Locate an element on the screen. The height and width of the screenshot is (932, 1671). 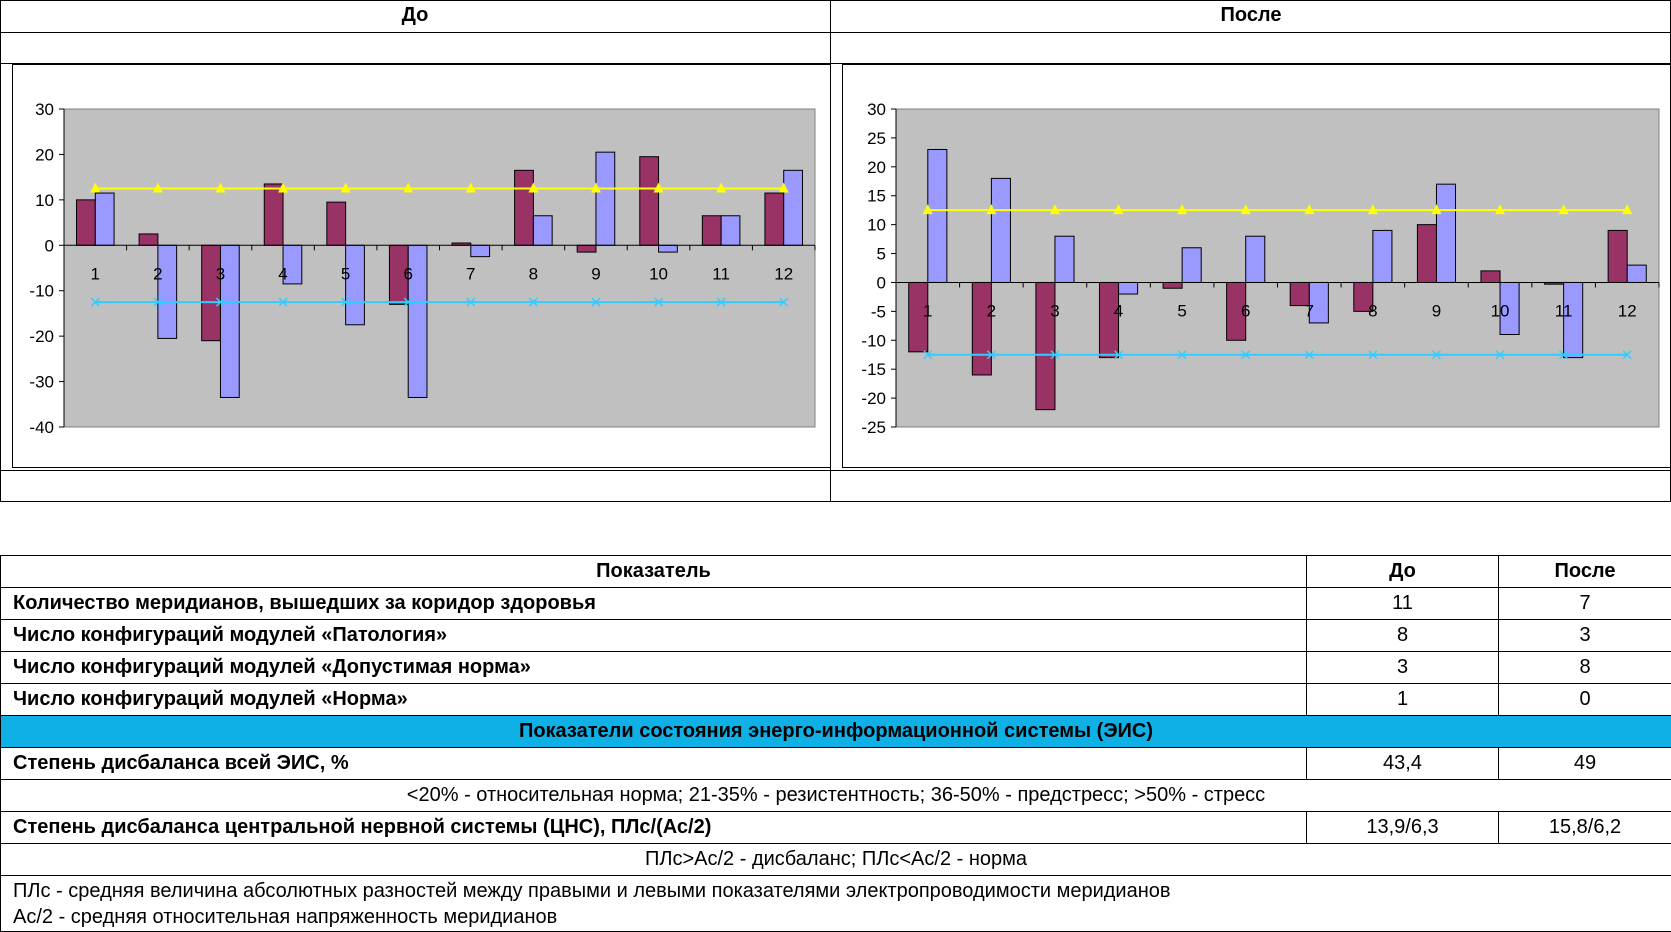
cns-note: ПЛс>Ас/2 - дисбаланс; ПЛс<Ас/2 - норма is located at coordinates (836, 860).